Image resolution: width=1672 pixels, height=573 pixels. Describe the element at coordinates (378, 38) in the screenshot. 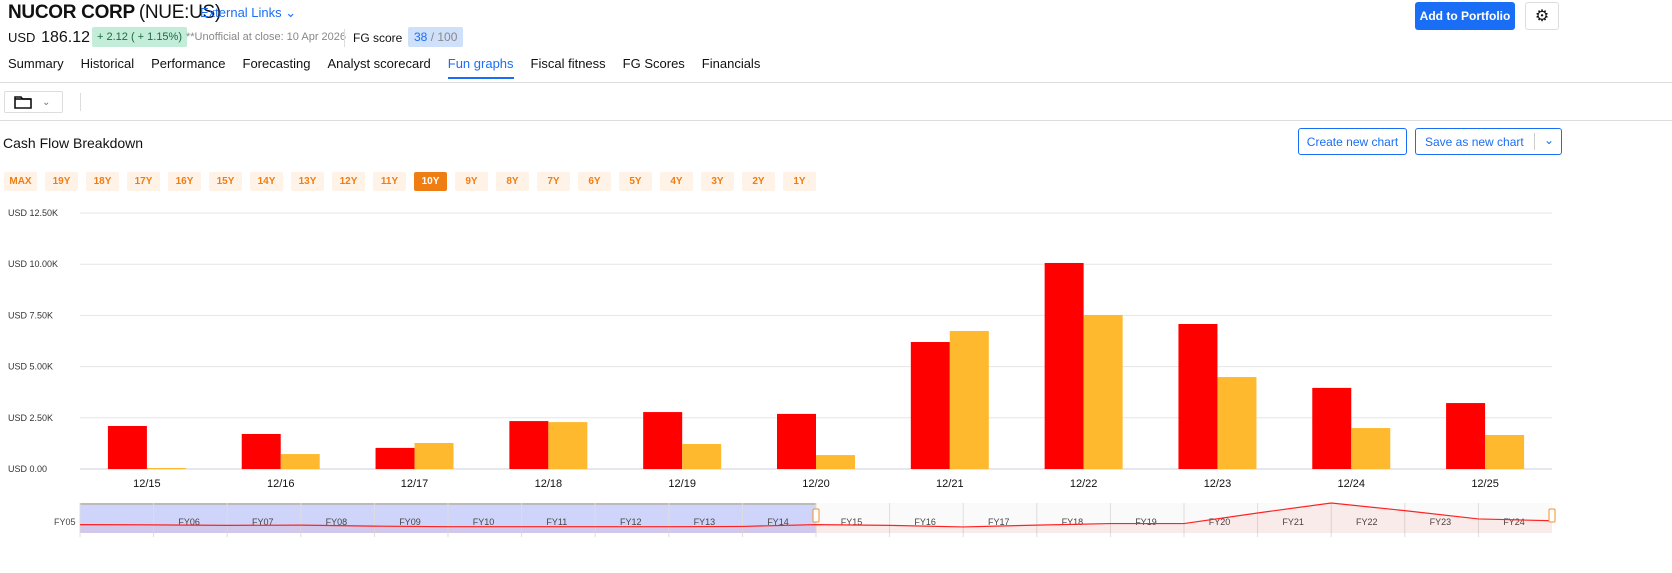

I see `fg-score-label: FG score` at that location.